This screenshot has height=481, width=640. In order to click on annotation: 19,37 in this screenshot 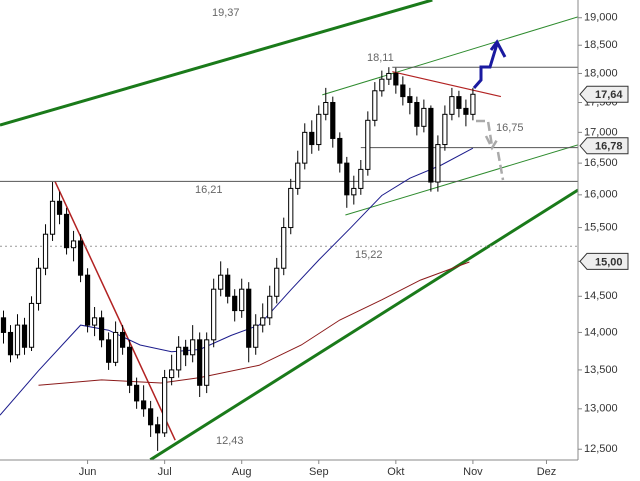, I will do `click(226, 13)`.